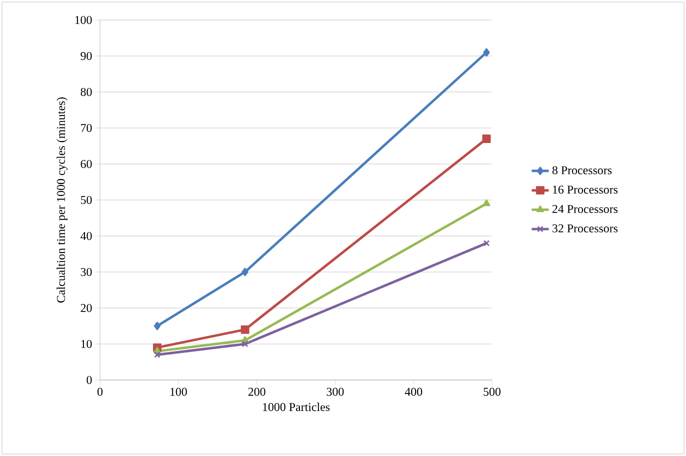  What do you see at coordinates (86, 200) in the screenshot?
I see `y-tick-label: 50` at bounding box center [86, 200].